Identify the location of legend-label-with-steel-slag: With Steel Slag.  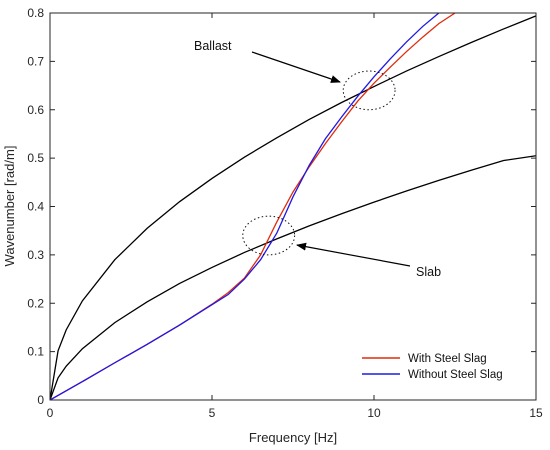
(447, 359).